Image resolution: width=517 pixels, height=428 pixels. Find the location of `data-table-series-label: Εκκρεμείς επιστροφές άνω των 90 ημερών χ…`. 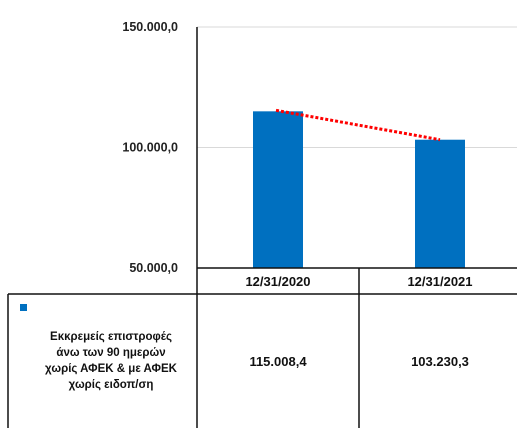

data-table-series-label: Εκκρεμείς επιστροφές άνω των 90 ημερών χ… is located at coordinates (104, 361).